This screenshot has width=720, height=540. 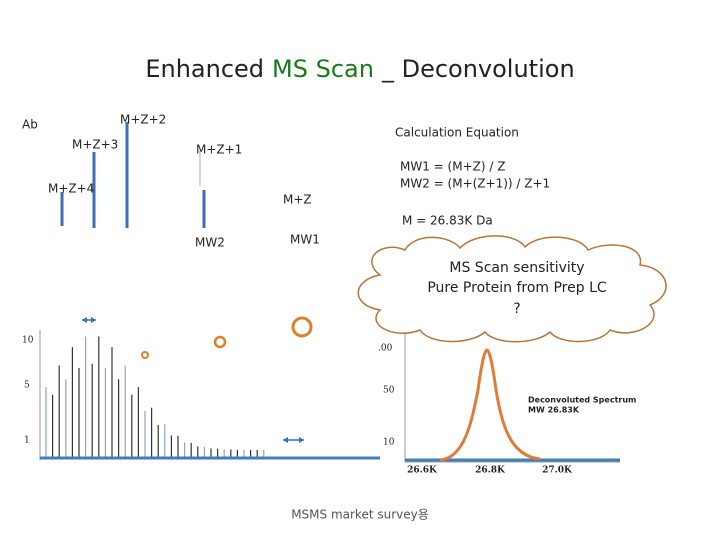 What do you see at coordinates (219, 150) in the screenshot?
I see `peak-label: M+Z+1` at bounding box center [219, 150].